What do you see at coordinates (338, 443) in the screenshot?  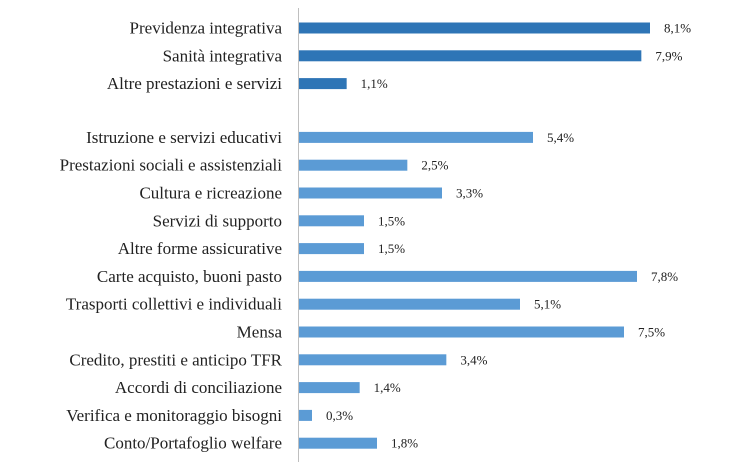 I see `bar-conto-portafoglio-welfare` at bounding box center [338, 443].